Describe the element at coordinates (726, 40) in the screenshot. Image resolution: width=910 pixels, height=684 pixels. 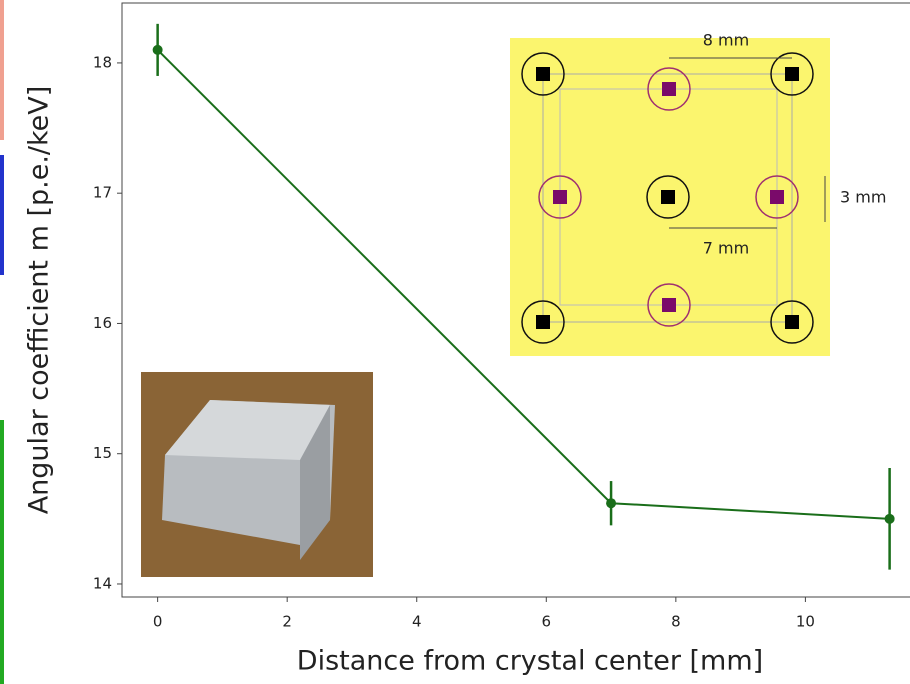
I see `annotation: 8 mm` at that location.